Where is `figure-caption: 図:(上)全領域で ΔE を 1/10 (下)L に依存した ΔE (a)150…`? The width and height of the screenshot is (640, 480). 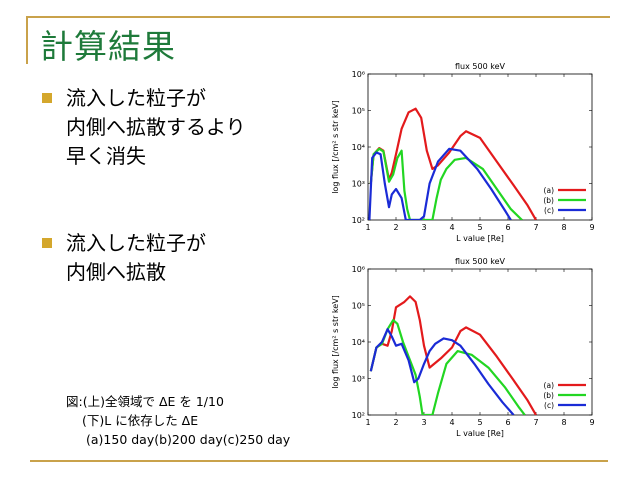 figure-caption: 図:(上)全領域で ΔE を 1/10 (下)L に依存した ΔE (a)150… is located at coordinates (178, 420).